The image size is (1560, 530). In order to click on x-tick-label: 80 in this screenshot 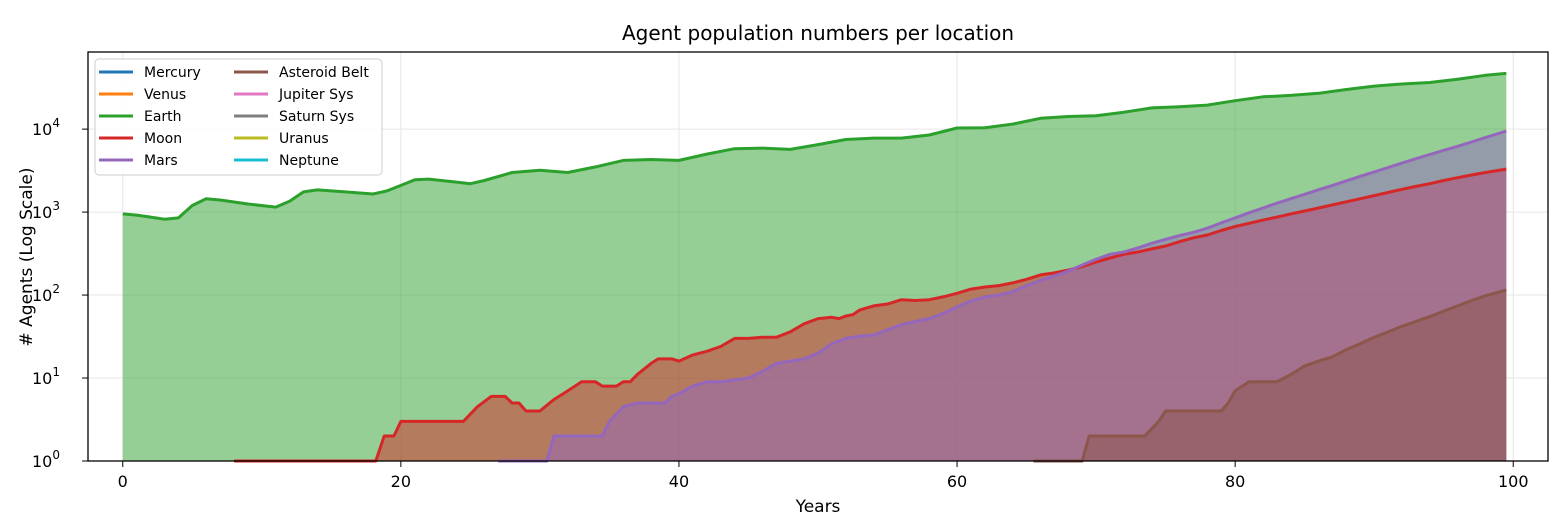, I will do `click(1235, 481)`.